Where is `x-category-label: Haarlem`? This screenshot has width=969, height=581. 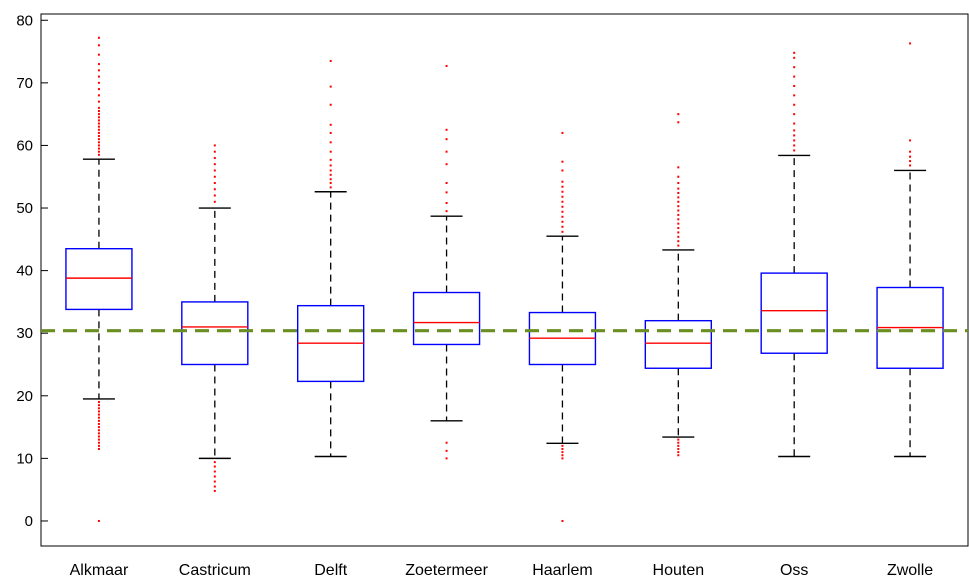
x-category-label: Haarlem is located at coordinates (562, 570).